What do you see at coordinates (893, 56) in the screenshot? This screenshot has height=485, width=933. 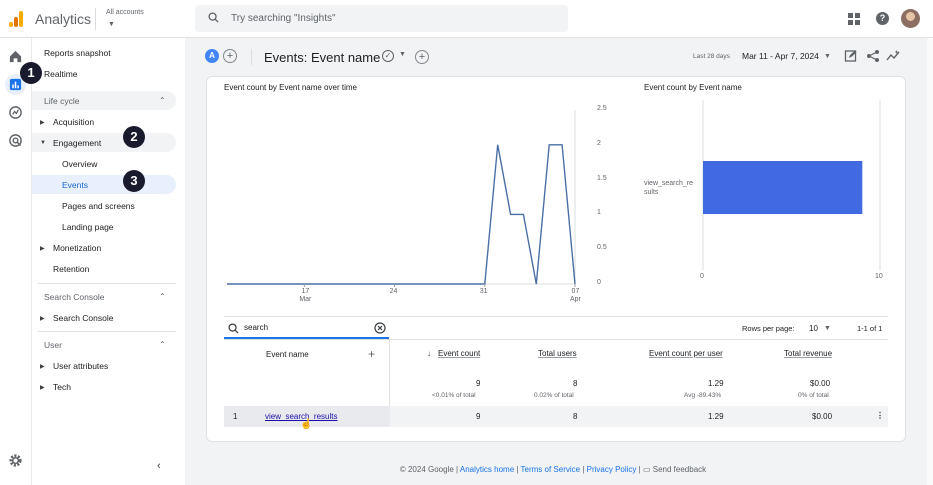 I see `insights-icon` at bounding box center [893, 56].